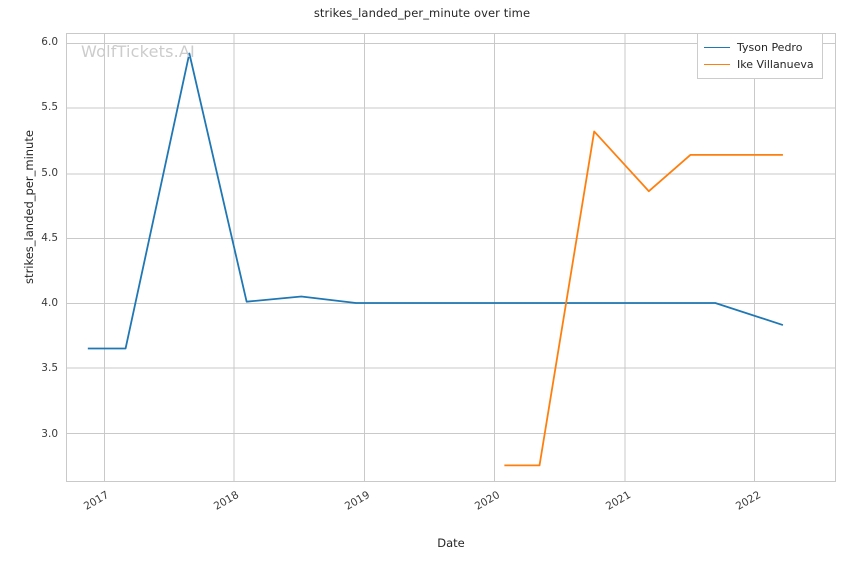 This screenshot has width=844, height=561. I want to click on y-tick-label: 3.5, so click(49, 368).